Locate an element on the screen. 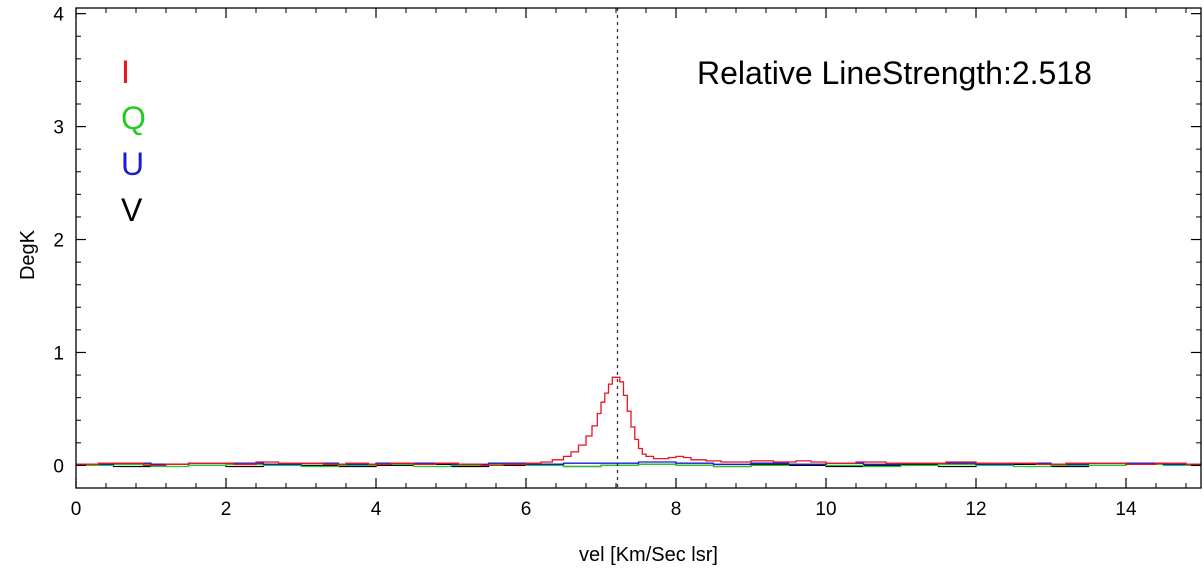  legend-entry-U: U is located at coordinates (132, 164).